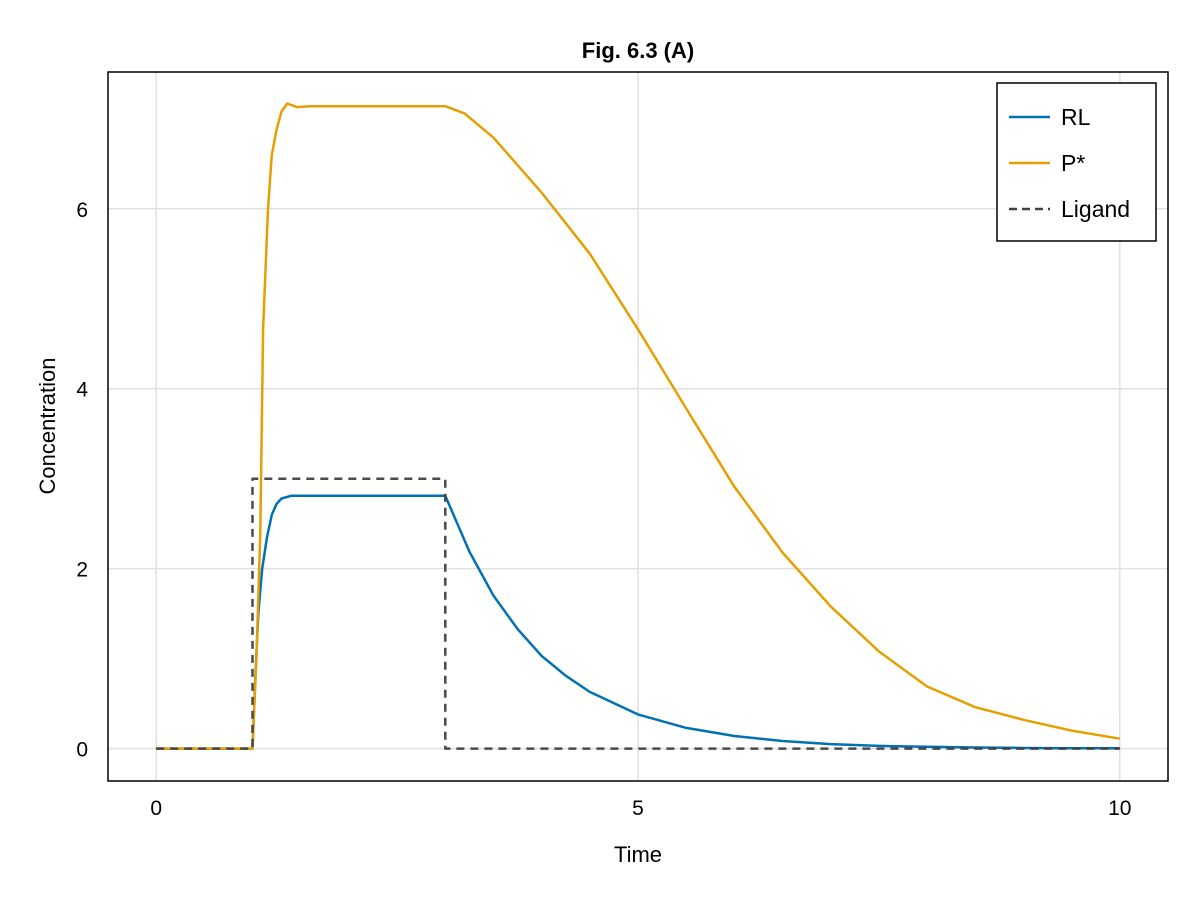 Image resolution: width=1200 pixels, height=905 pixels. I want to click on legend: RL P* Ligand, so click(1076, 162).